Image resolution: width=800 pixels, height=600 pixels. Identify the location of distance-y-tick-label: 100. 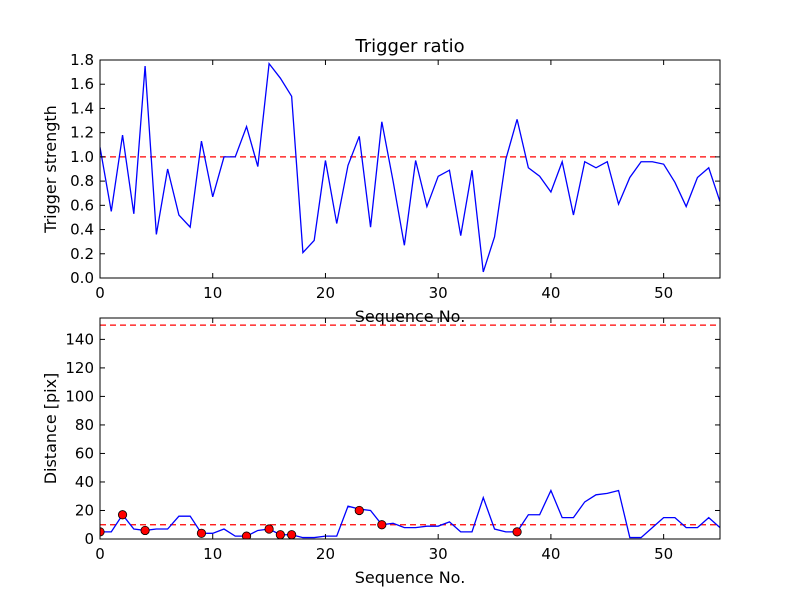
(79, 396).